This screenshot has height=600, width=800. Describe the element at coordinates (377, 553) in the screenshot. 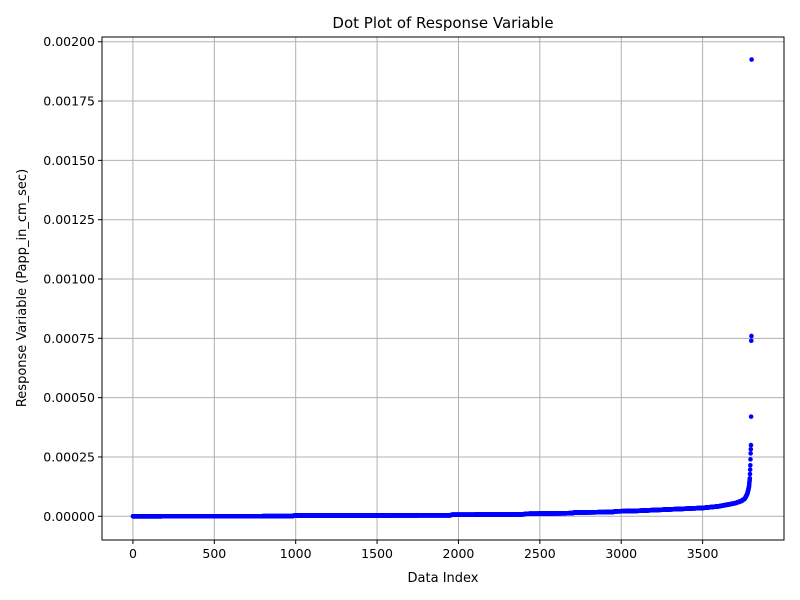

I see `x-tick-label: 1500` at that location.